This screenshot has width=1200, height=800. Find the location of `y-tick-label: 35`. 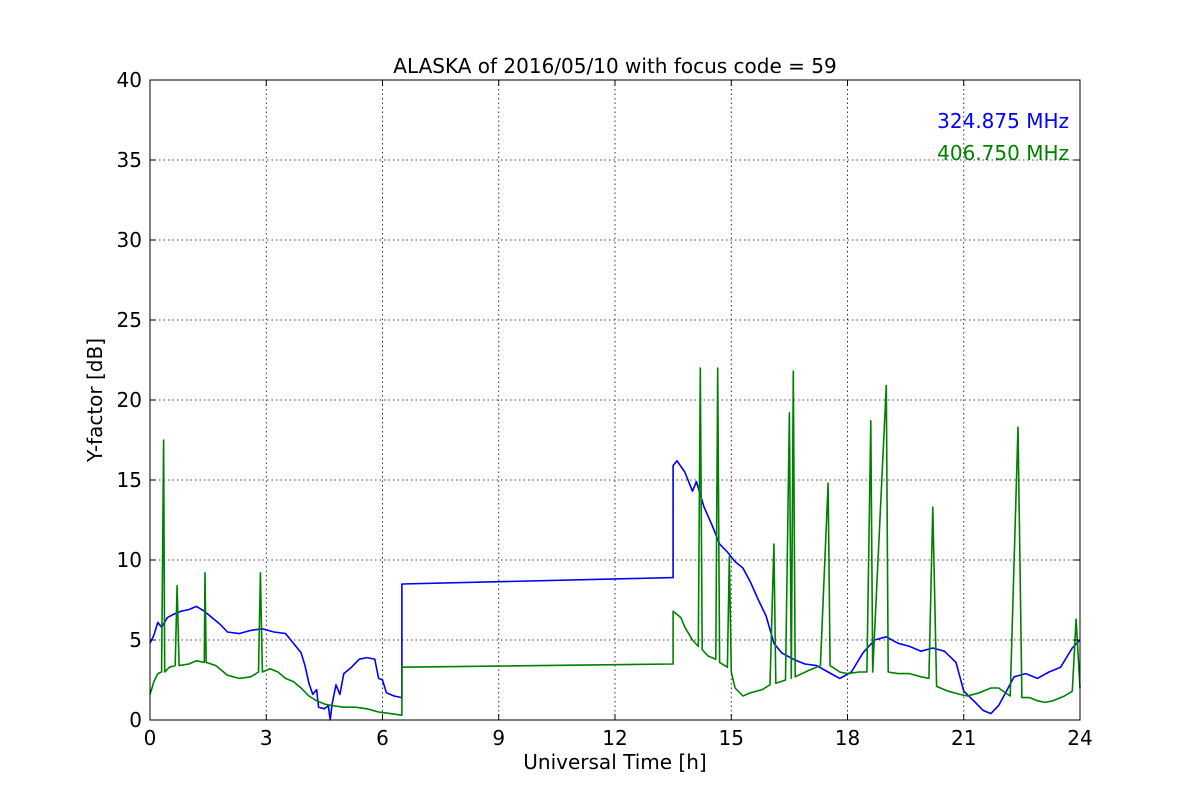

y-tick-label: 35 is located at coordinates (129, 160).